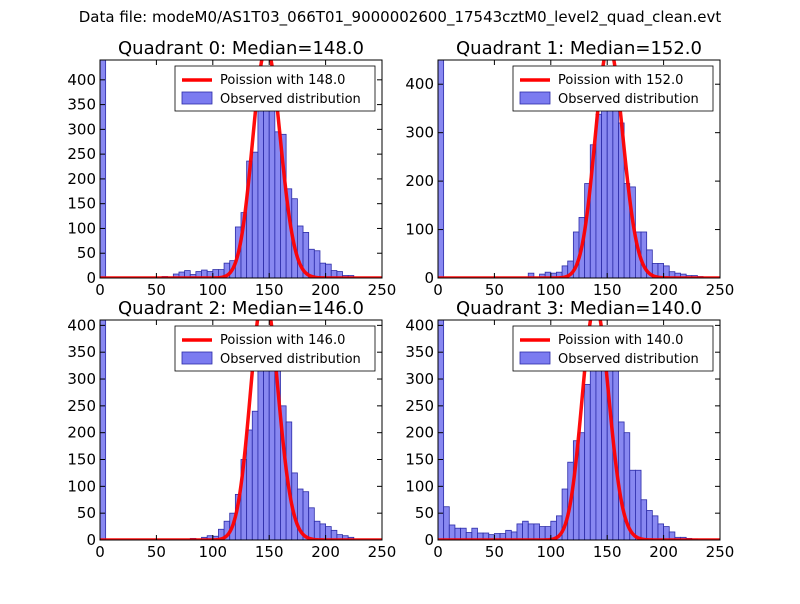 This screenshot has width=800, height=604. What do you see at coordinates (607, 290) in the screenshot?
I see `quadrant-1-x-tick-label: 150` at bounding box center [607, 290].